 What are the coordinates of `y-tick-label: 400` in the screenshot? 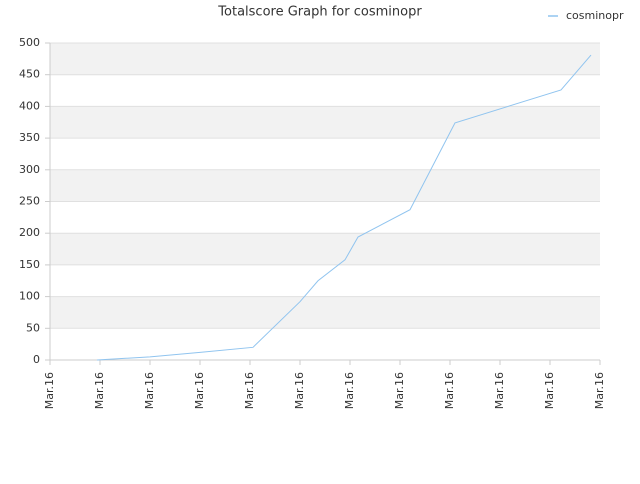 It's located at (29, 105).